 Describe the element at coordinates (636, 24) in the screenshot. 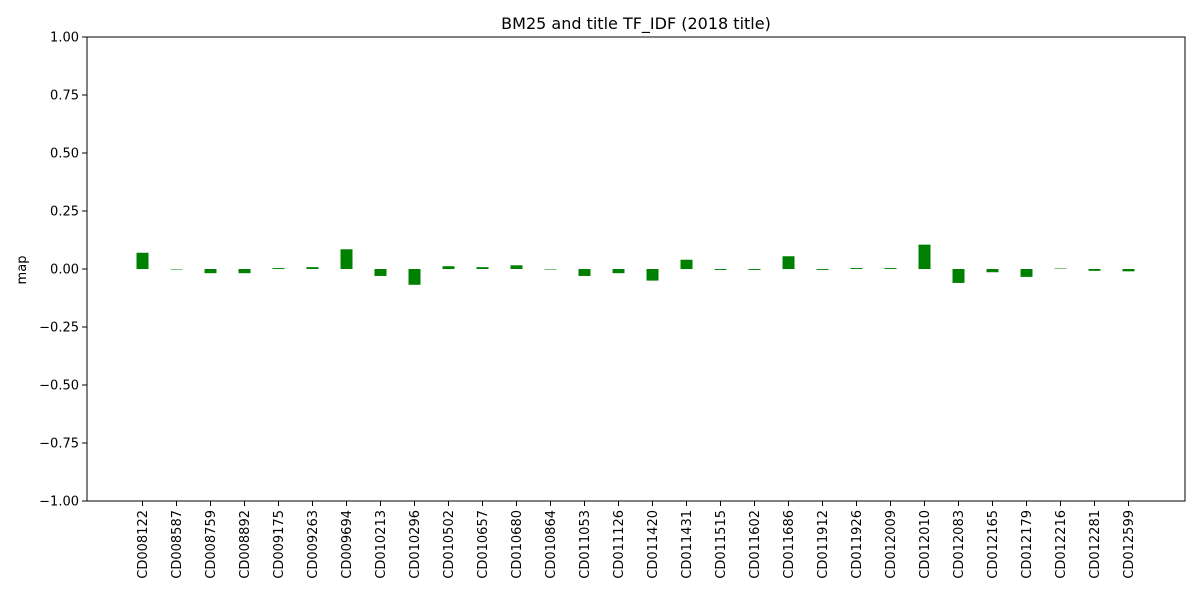

I see `chart-title: BM25 and title TF_IDF (2018 title)` at that location.